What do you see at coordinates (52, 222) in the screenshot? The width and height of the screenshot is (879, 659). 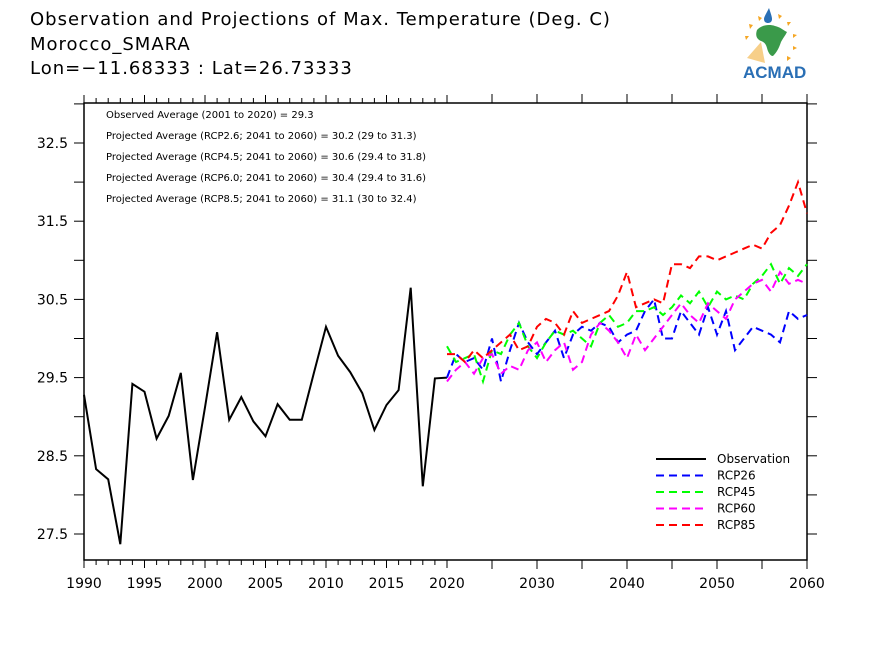 I see `y-tick-label: 31.5` at bounding box center [52, 222].